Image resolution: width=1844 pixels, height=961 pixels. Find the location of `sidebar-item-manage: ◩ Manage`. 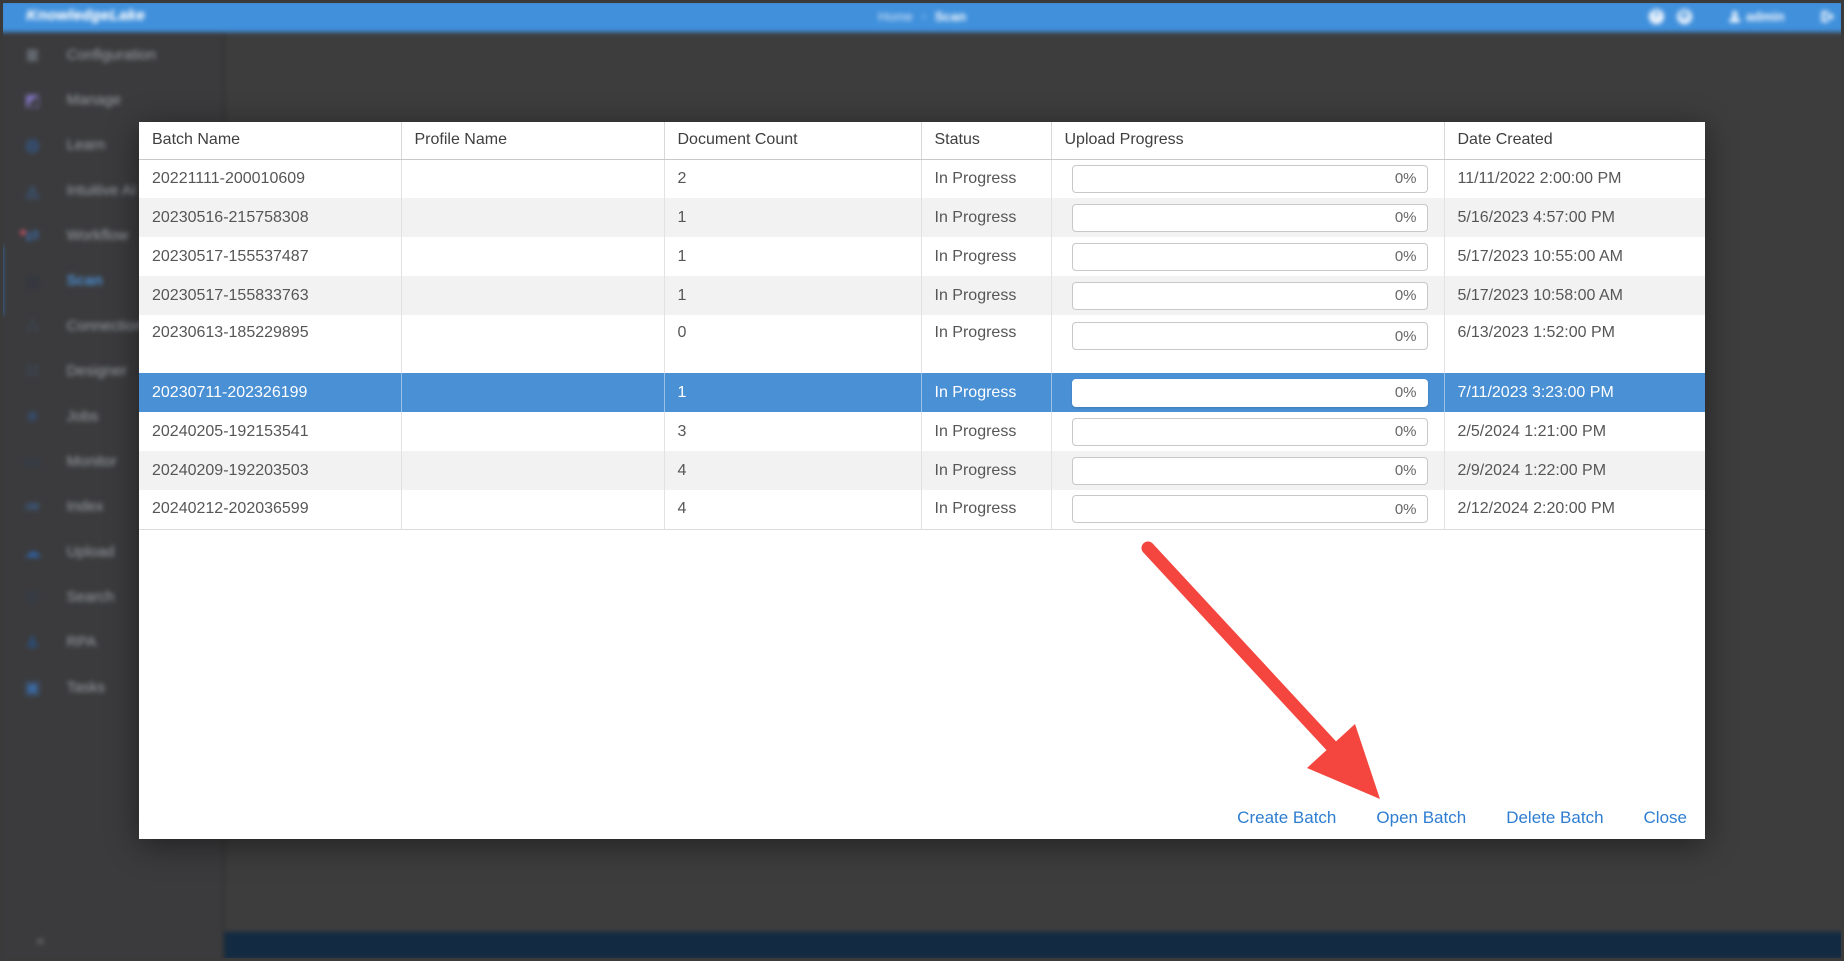

sidebar-item-manage: ◩ Manage is located at coordinates (111, 99).